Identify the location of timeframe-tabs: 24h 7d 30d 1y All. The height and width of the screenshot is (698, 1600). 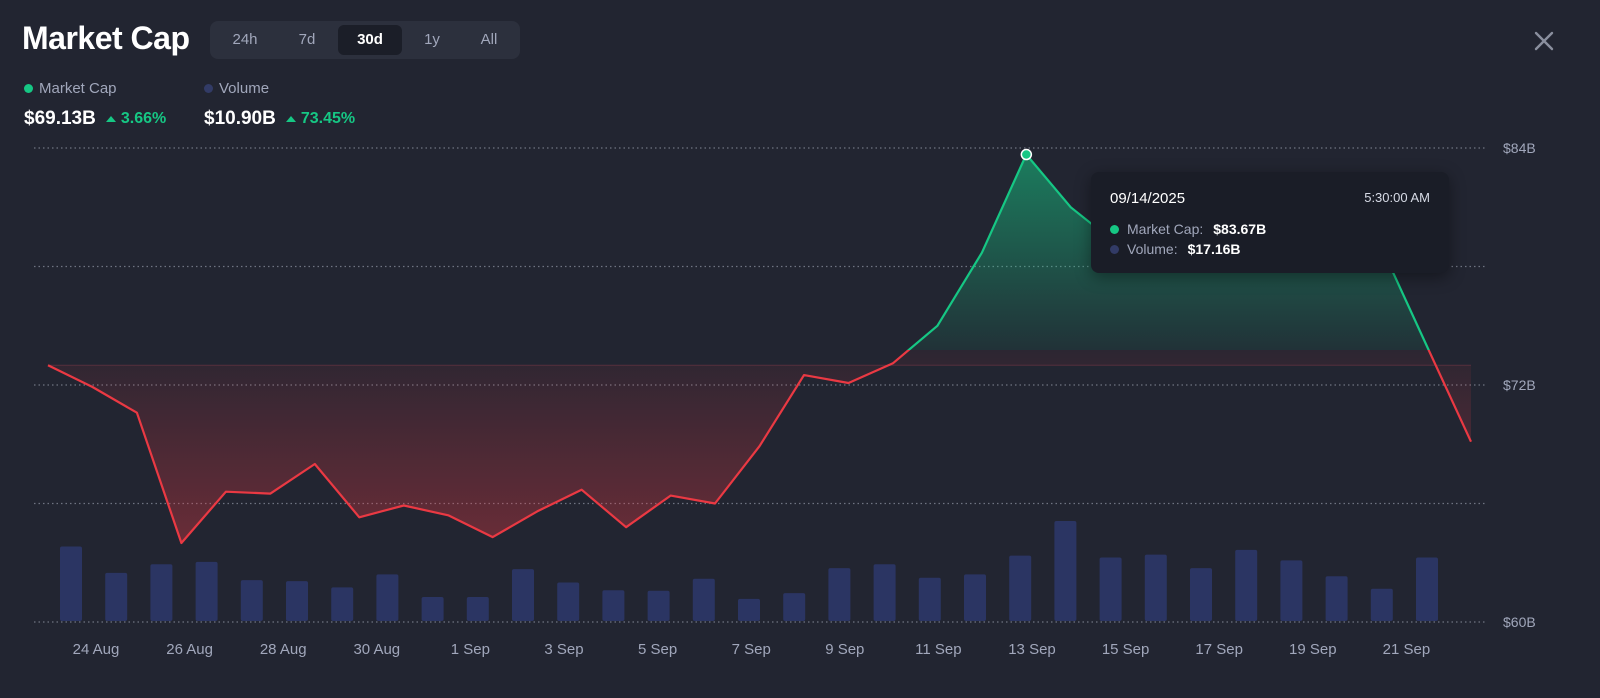
(365, 40).